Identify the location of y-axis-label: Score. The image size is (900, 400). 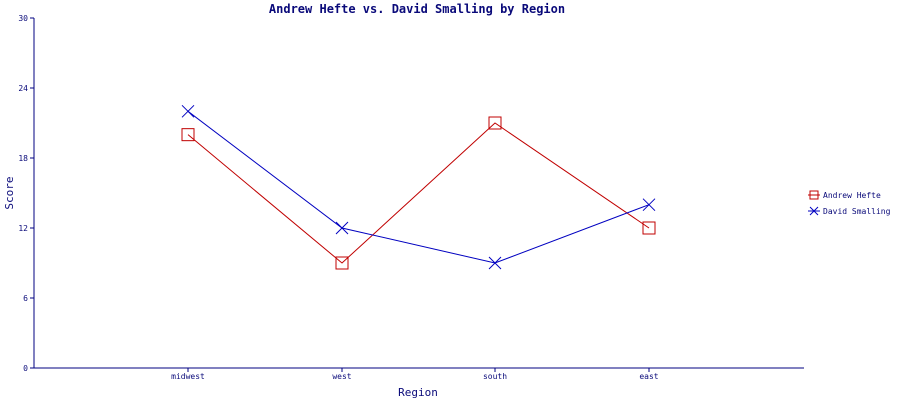
(9, 192).